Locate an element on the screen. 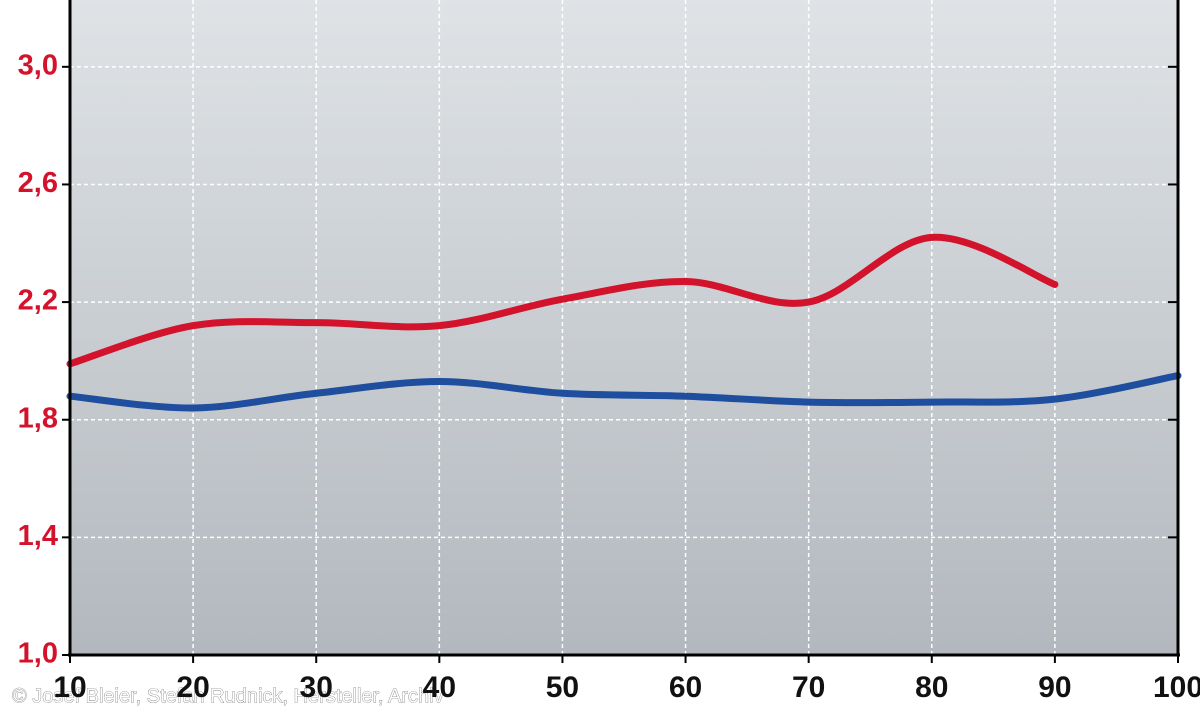 The height and width of the screenshot is (720, 1200). y-tick-label: 2,6 is located at coordinates (38, 183).